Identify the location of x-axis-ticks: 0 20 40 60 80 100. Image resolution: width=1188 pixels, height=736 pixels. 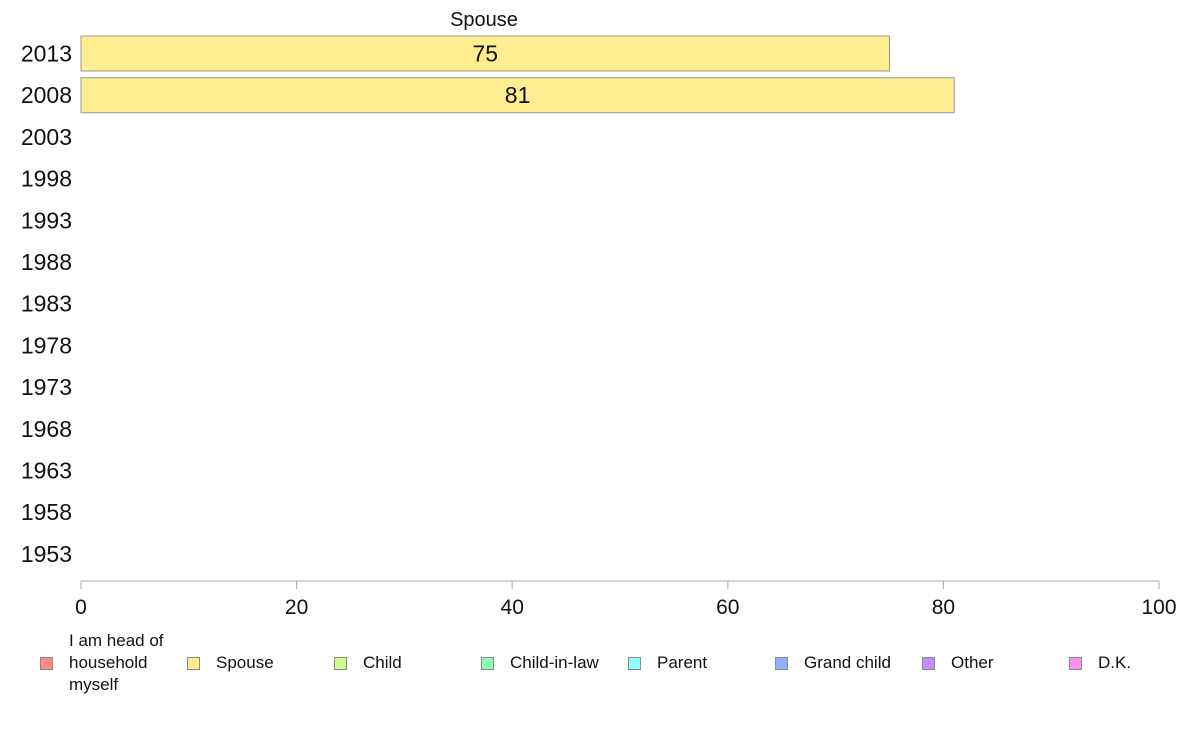
(626, 600).